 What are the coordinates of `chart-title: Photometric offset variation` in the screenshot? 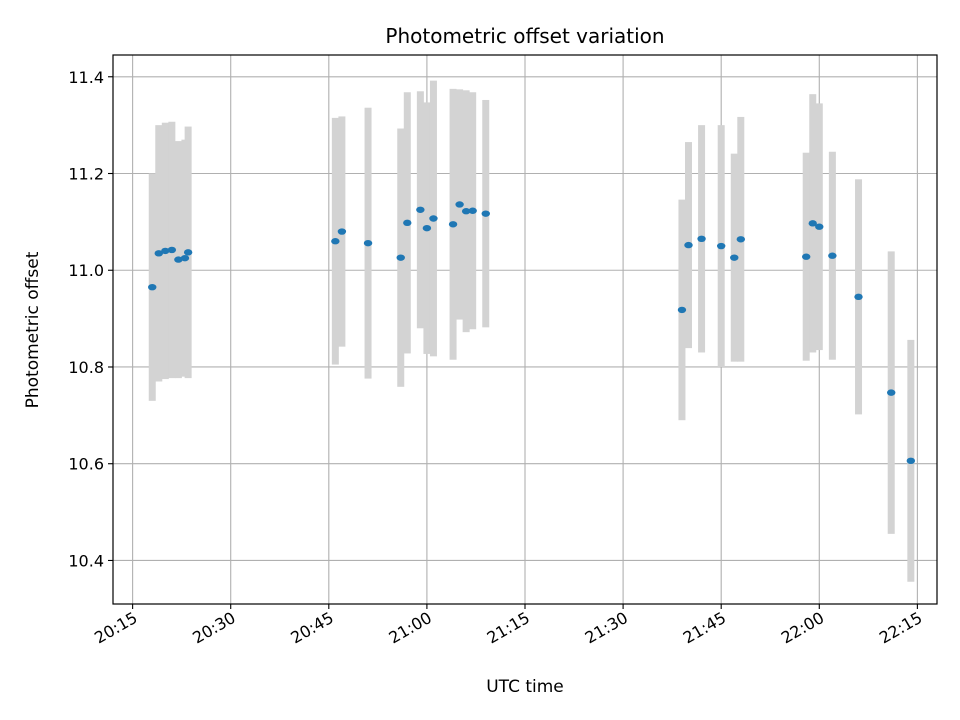 It's located at (524, 36).